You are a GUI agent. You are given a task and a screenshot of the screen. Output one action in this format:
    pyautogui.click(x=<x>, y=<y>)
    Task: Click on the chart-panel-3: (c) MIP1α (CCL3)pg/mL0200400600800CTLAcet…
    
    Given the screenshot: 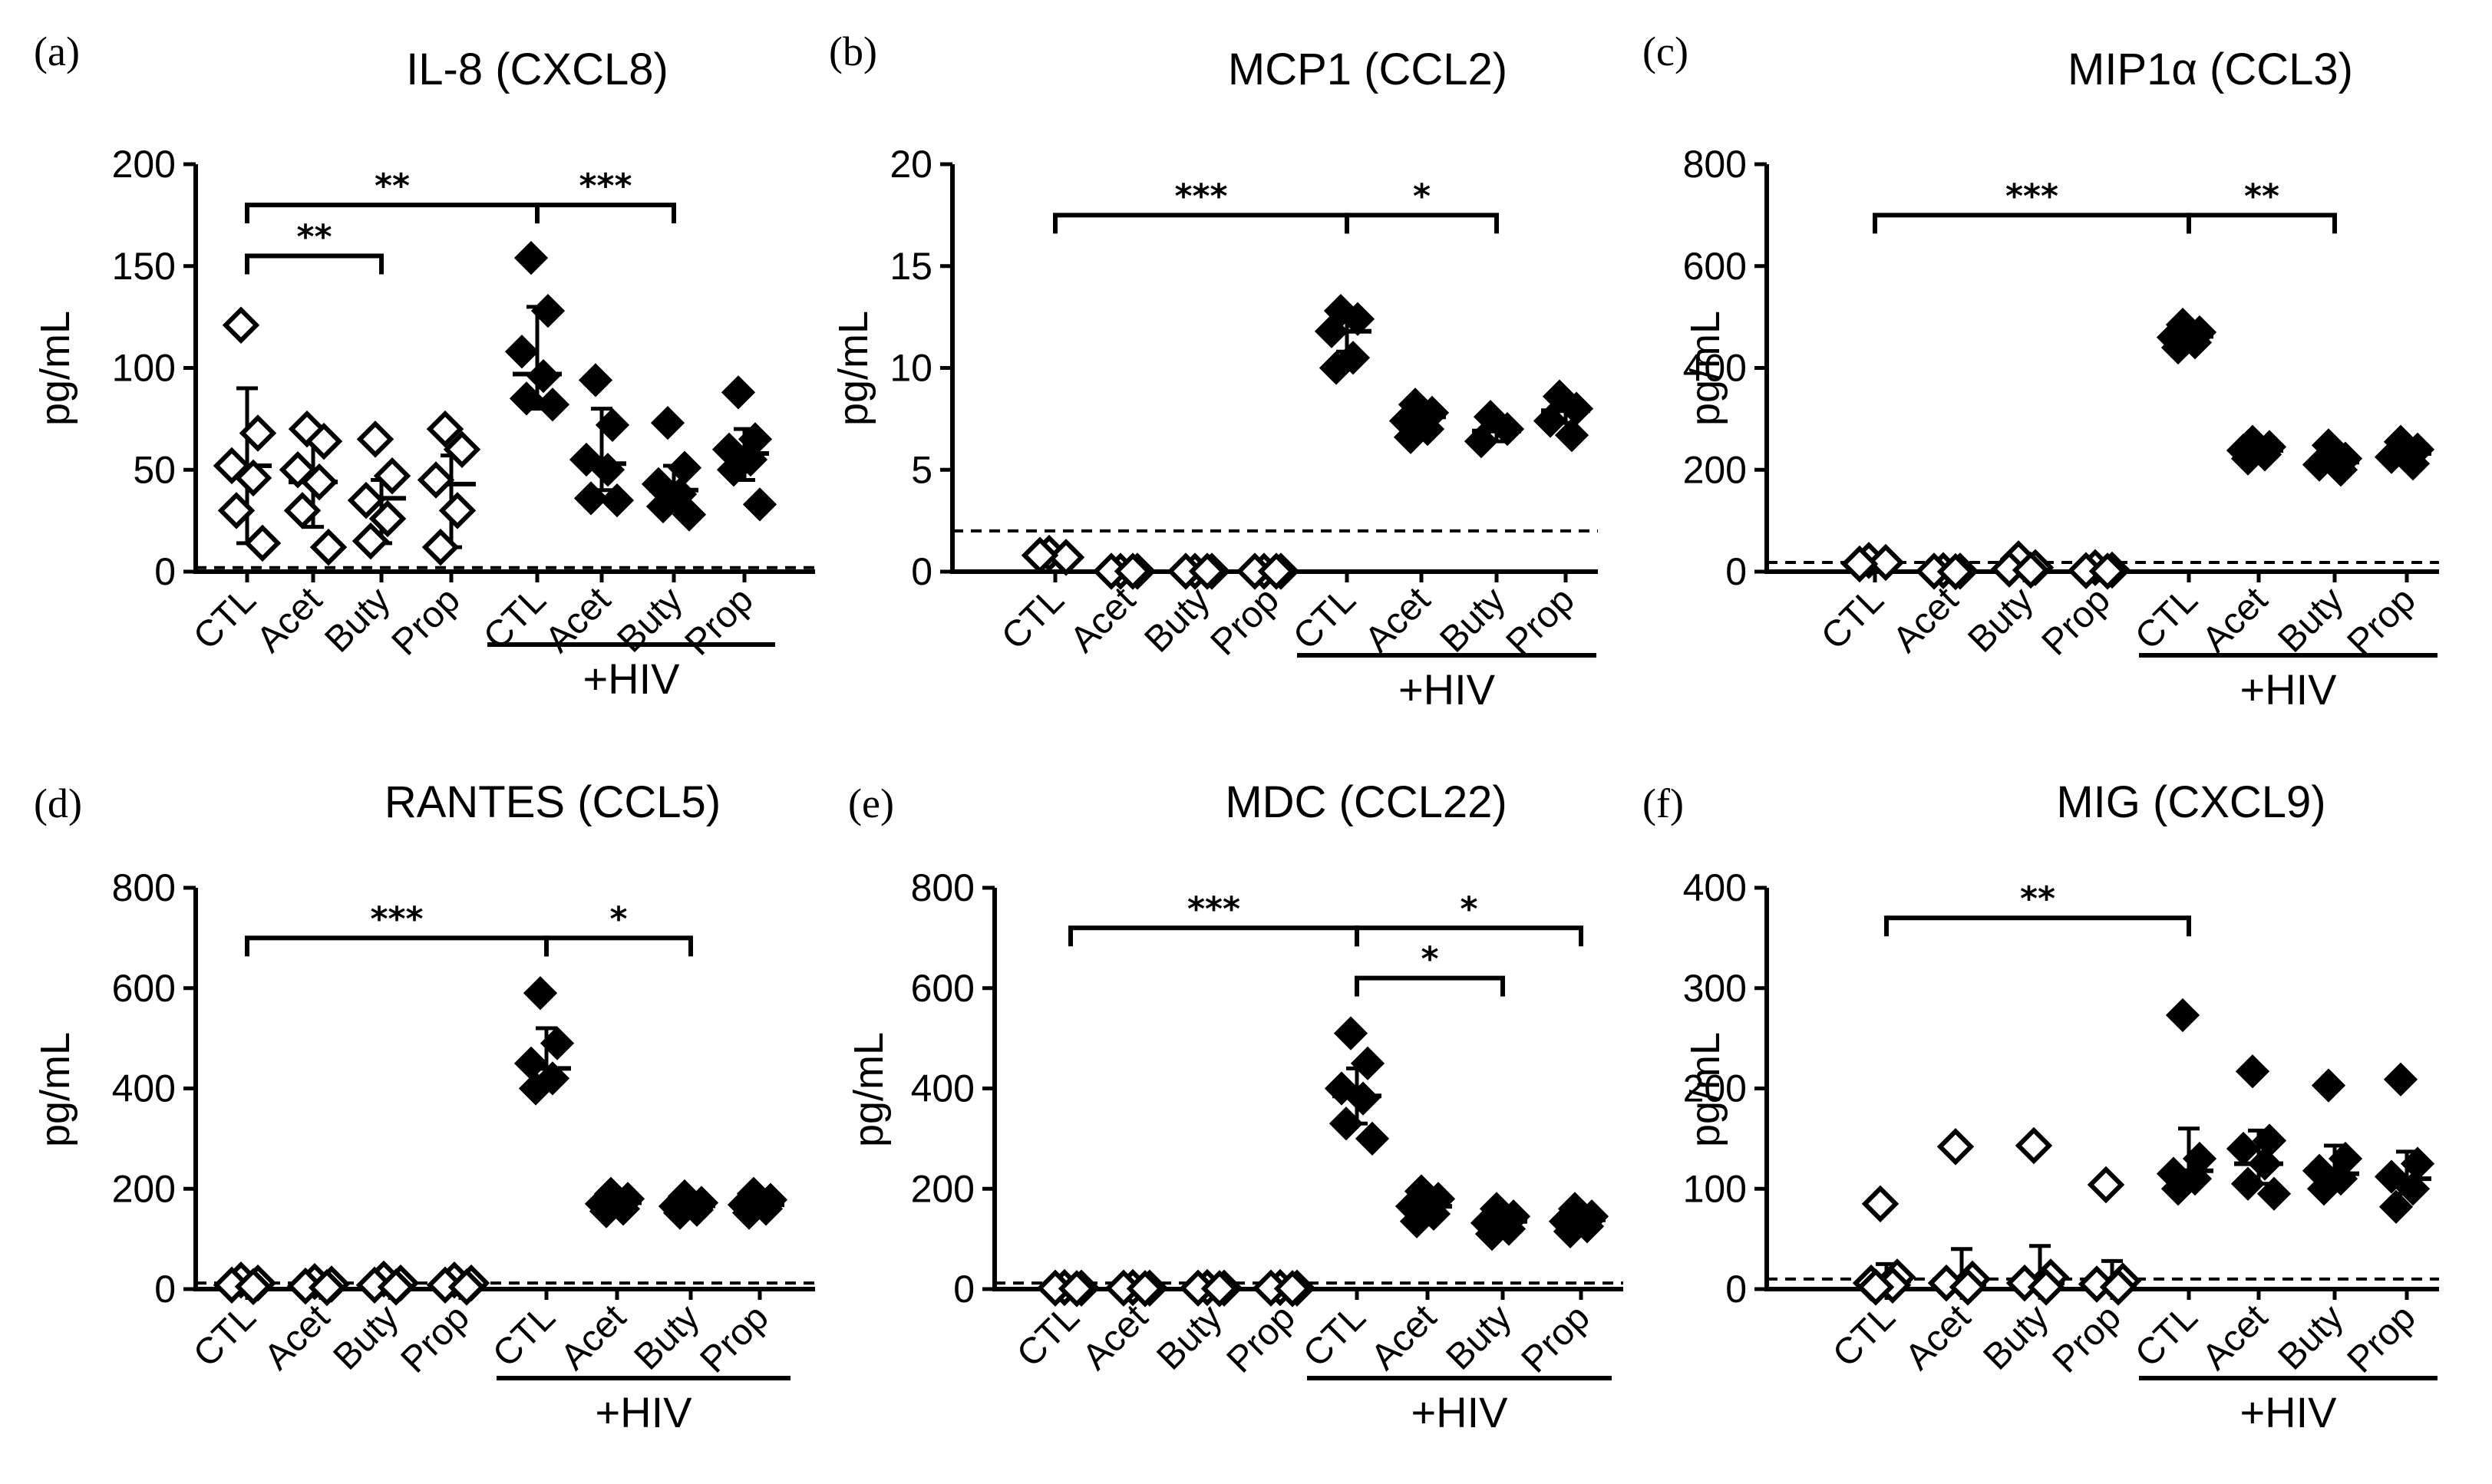 What is the action you would take?
    pyautogui.click(x=2040, y=371)
    